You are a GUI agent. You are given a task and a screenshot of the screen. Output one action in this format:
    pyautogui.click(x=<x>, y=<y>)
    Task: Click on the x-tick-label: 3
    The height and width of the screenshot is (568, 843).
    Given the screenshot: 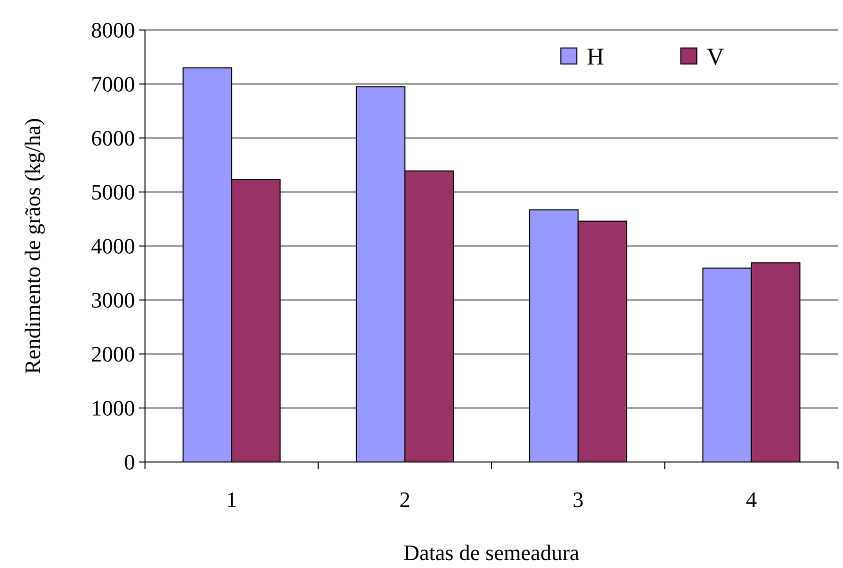 What is the action you would take?
    pyautogui.click(x=578, y=499)
    